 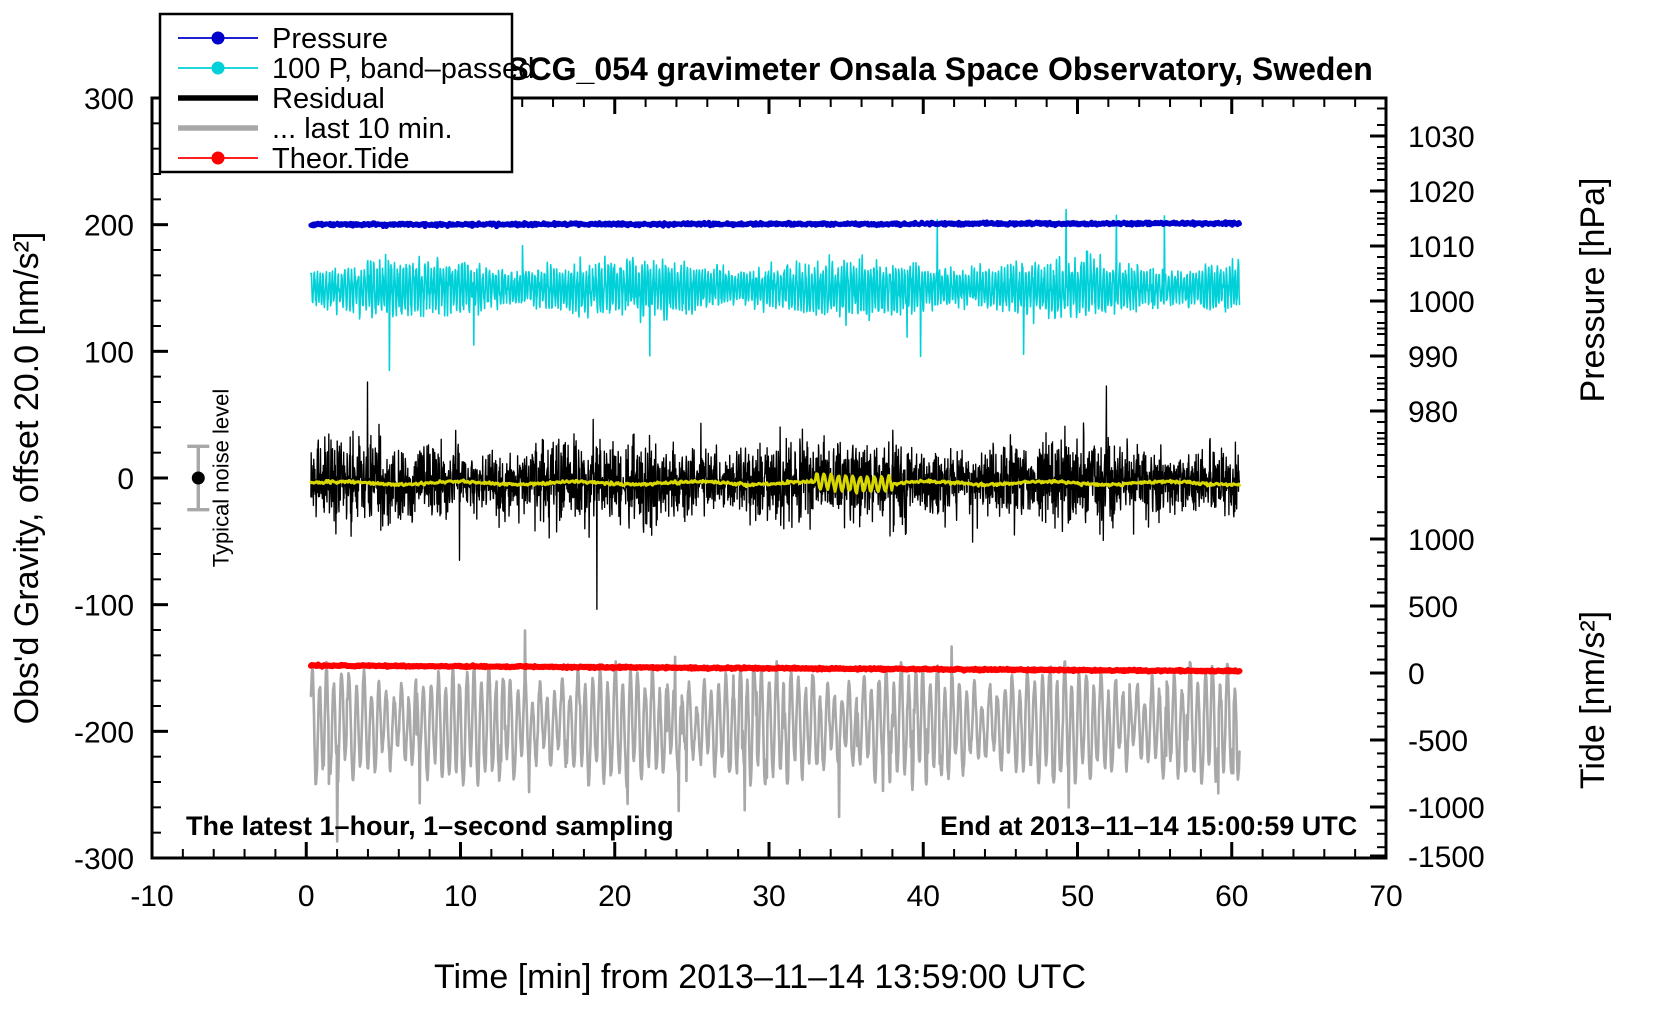 I want to click on tide-tick-label: 500, so click(x=1433, y=607).